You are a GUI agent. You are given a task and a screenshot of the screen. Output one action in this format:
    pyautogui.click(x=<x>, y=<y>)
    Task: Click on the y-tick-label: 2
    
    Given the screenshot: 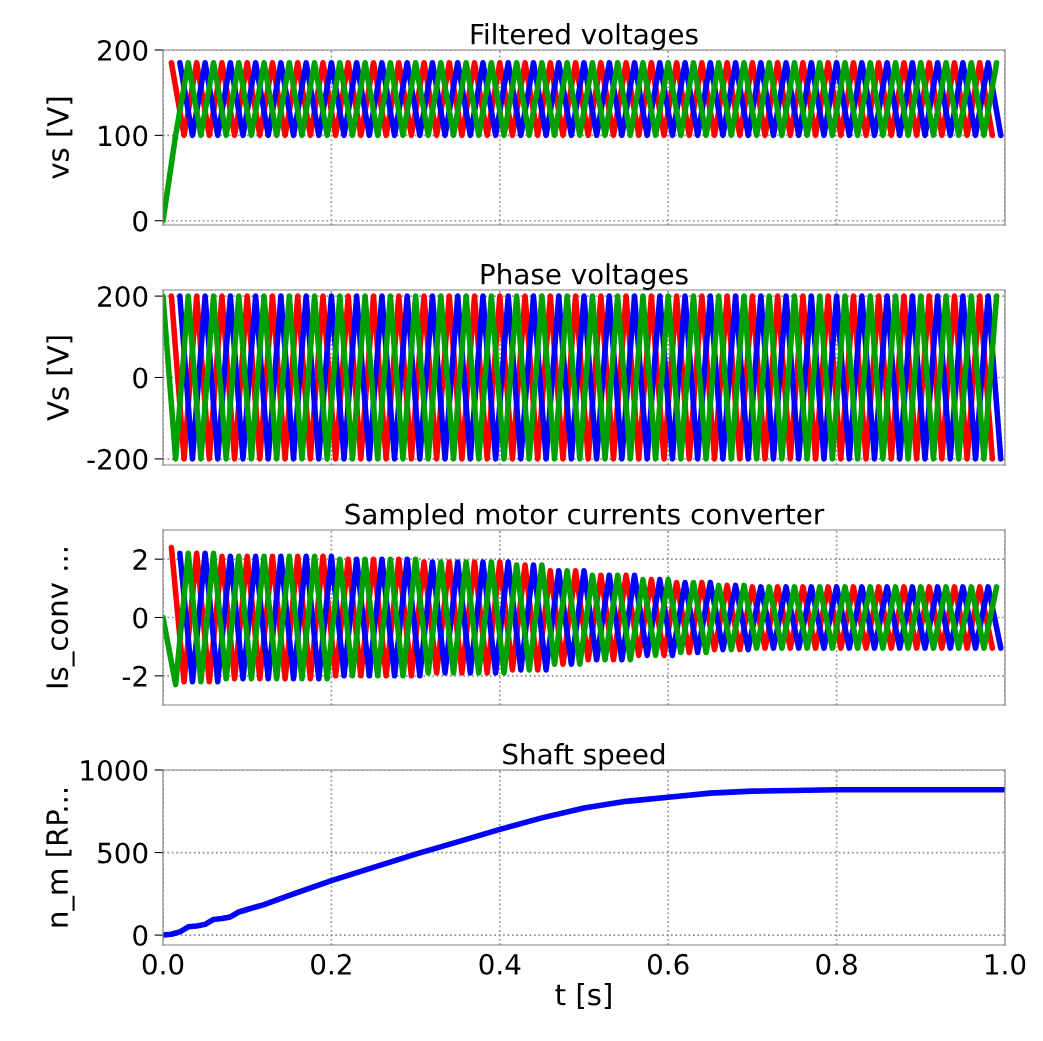 What is the action you would take?
    pyautogui.click(x=140, y=559)
    